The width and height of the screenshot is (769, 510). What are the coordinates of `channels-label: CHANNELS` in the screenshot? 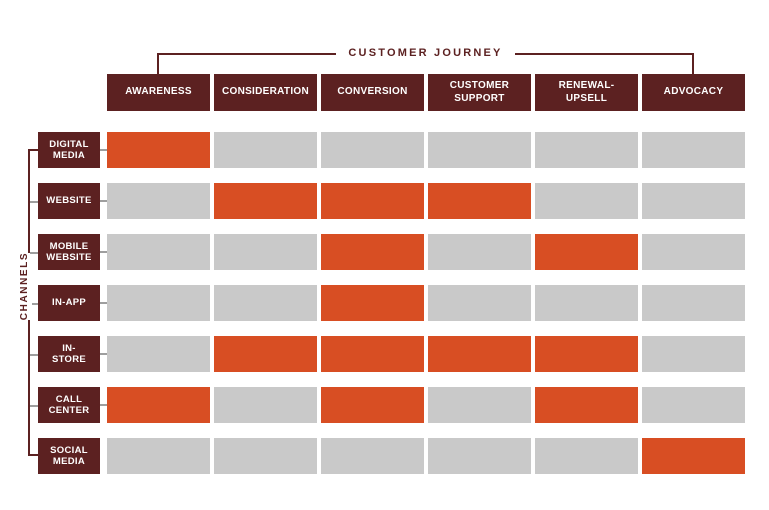 It's located at (24, 286).